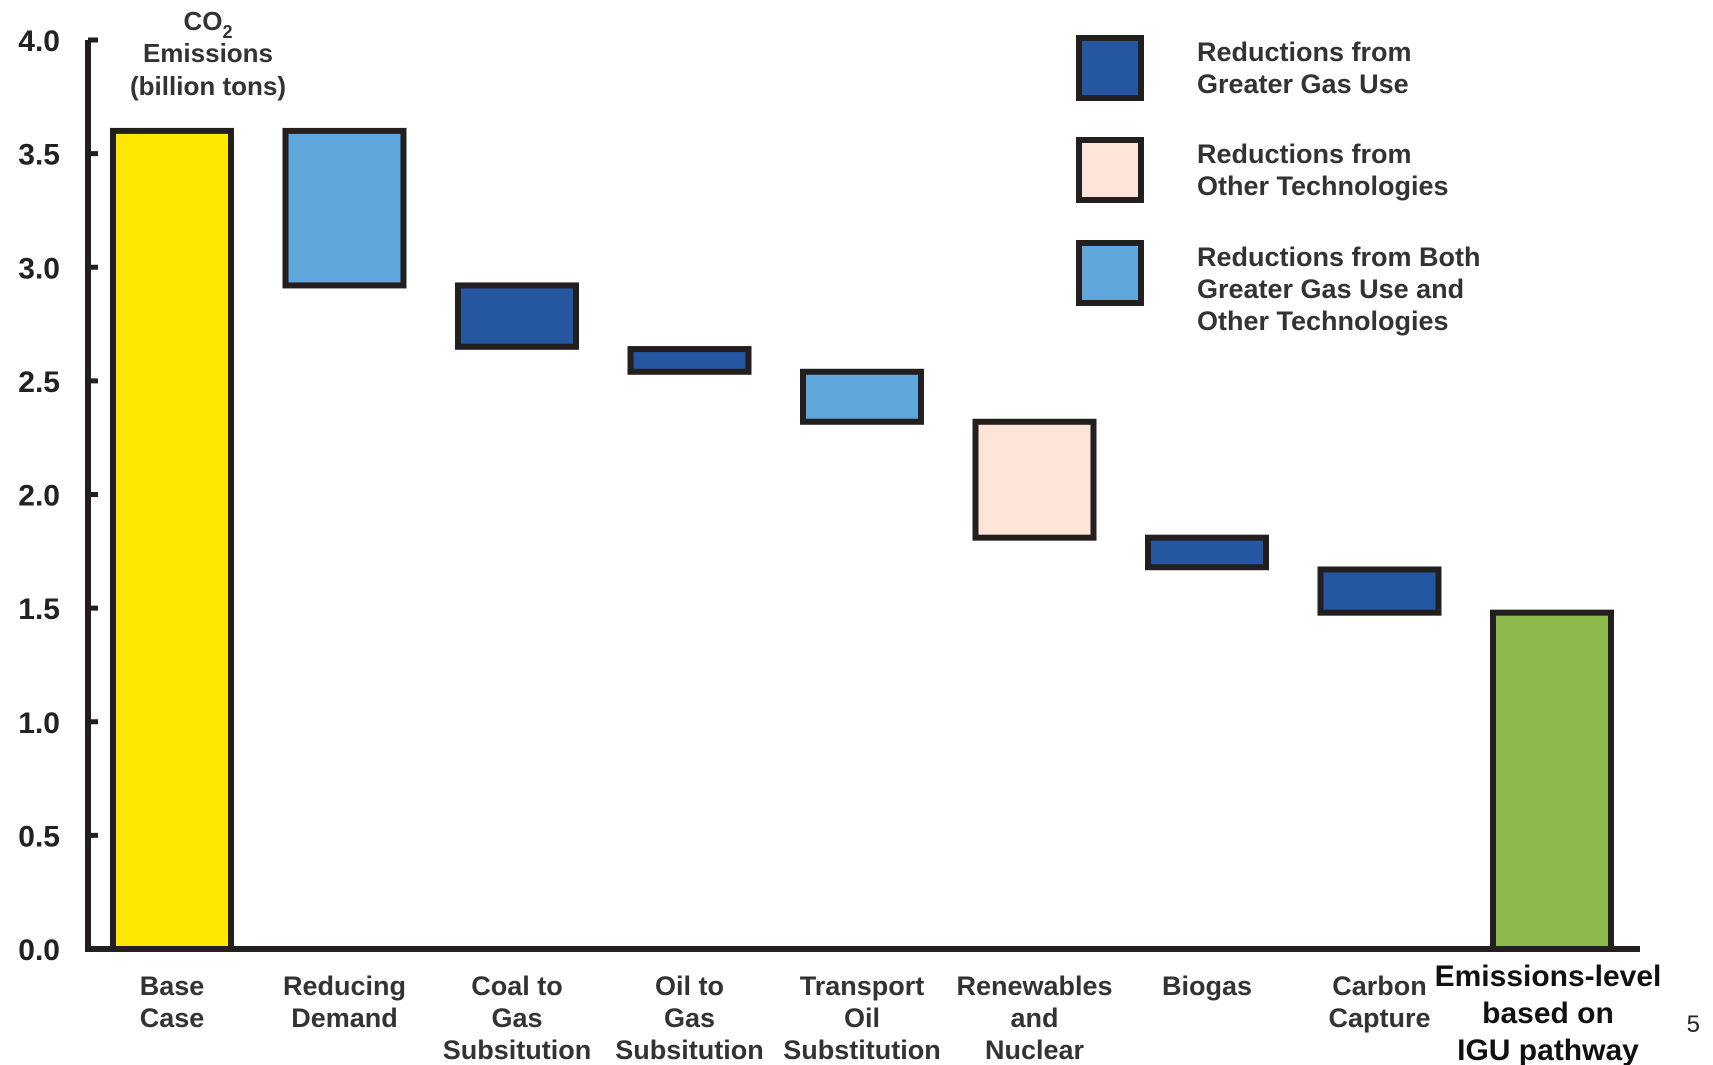 The width and height of the screenshot is (1713, 1065). What do you see at coordinates (1207, 986) in the screenshot?
I see `x-category-label: Biogas` at bounding box center [1207, 986].